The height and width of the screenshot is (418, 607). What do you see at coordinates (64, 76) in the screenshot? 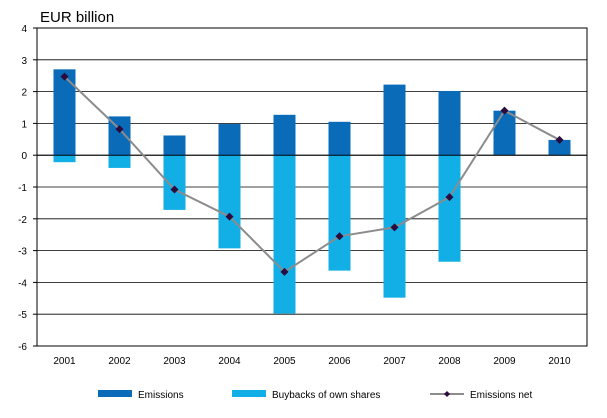
I see `point-emissions-net-2001` at bounding box center [64, 76].